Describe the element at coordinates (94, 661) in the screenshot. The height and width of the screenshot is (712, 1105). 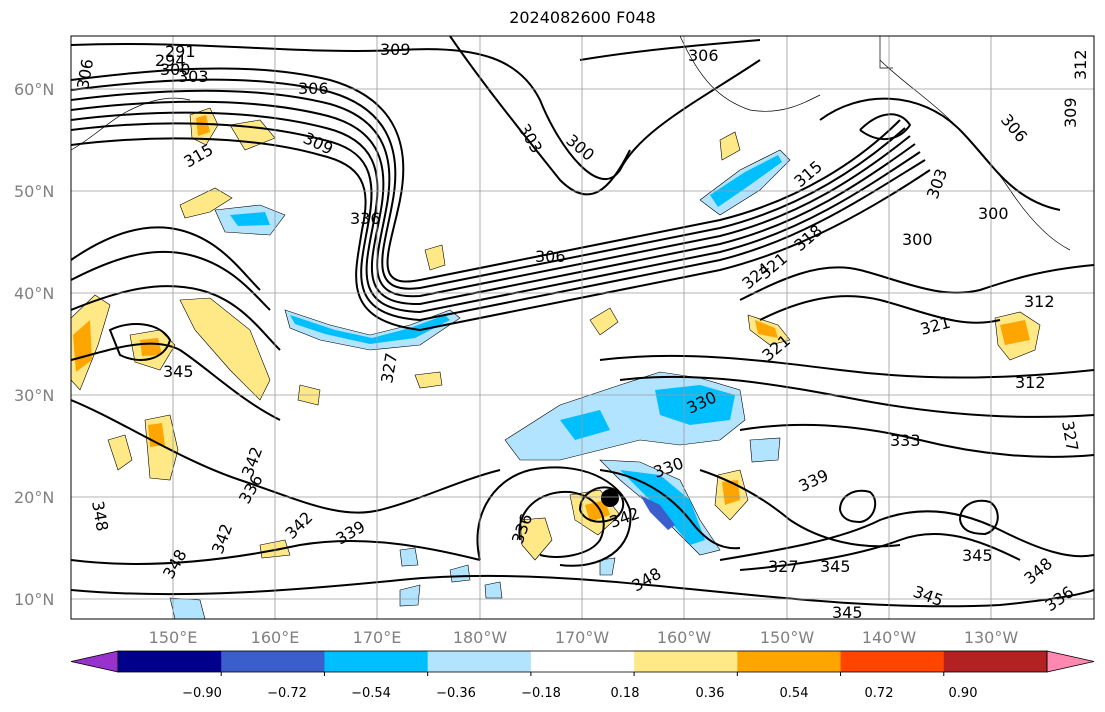
I see `colorbar-extend-low` at that location.